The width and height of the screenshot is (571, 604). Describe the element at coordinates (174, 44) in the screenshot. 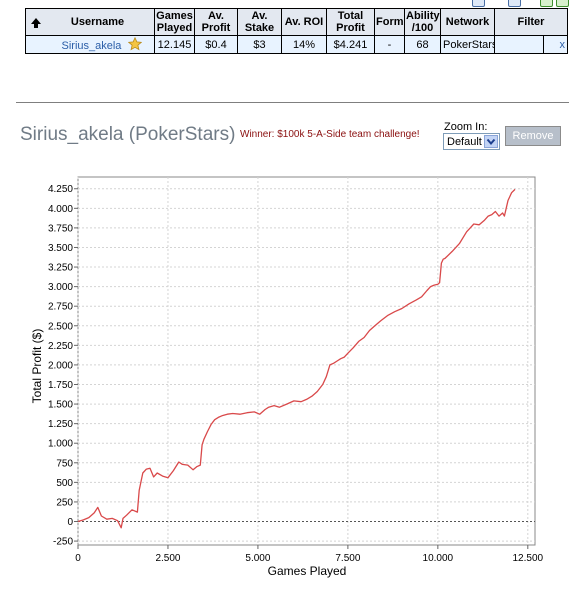

I see `games-played-cell: 12.145` at that location.